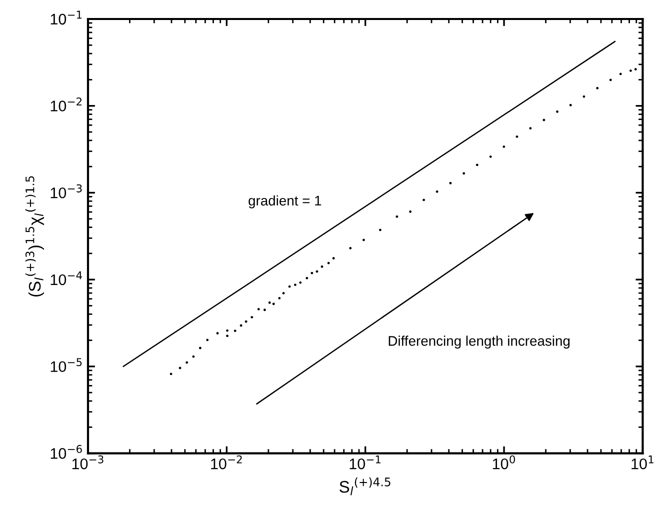  What do you see at coordinates (365, 486) in the screenshot?
I see `x-axis-title: S$_{l}$$^{(+)4.5}$` at bounding box center [365, 486].